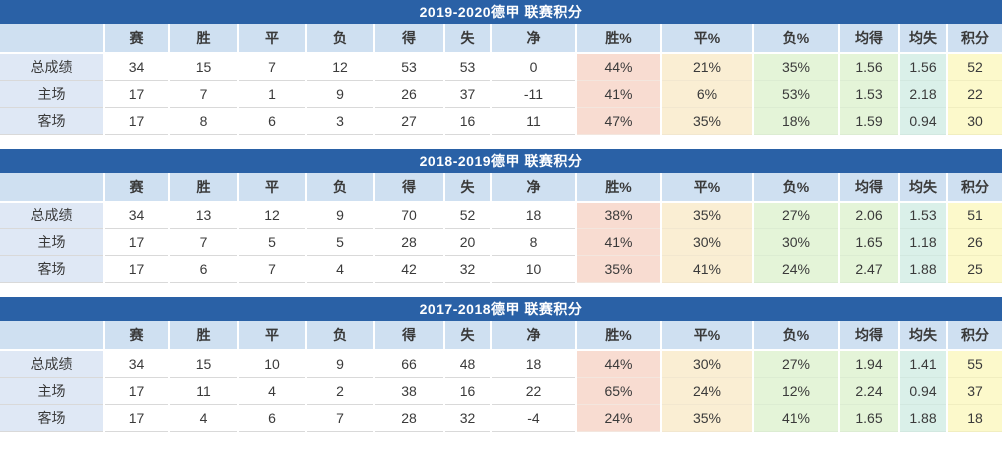 Image resolution: width=1002 pixels, height=450 pixels. Describe the element at coordinates (534, 94) in the screenshot. I see `stat-cell: -11` at that location.